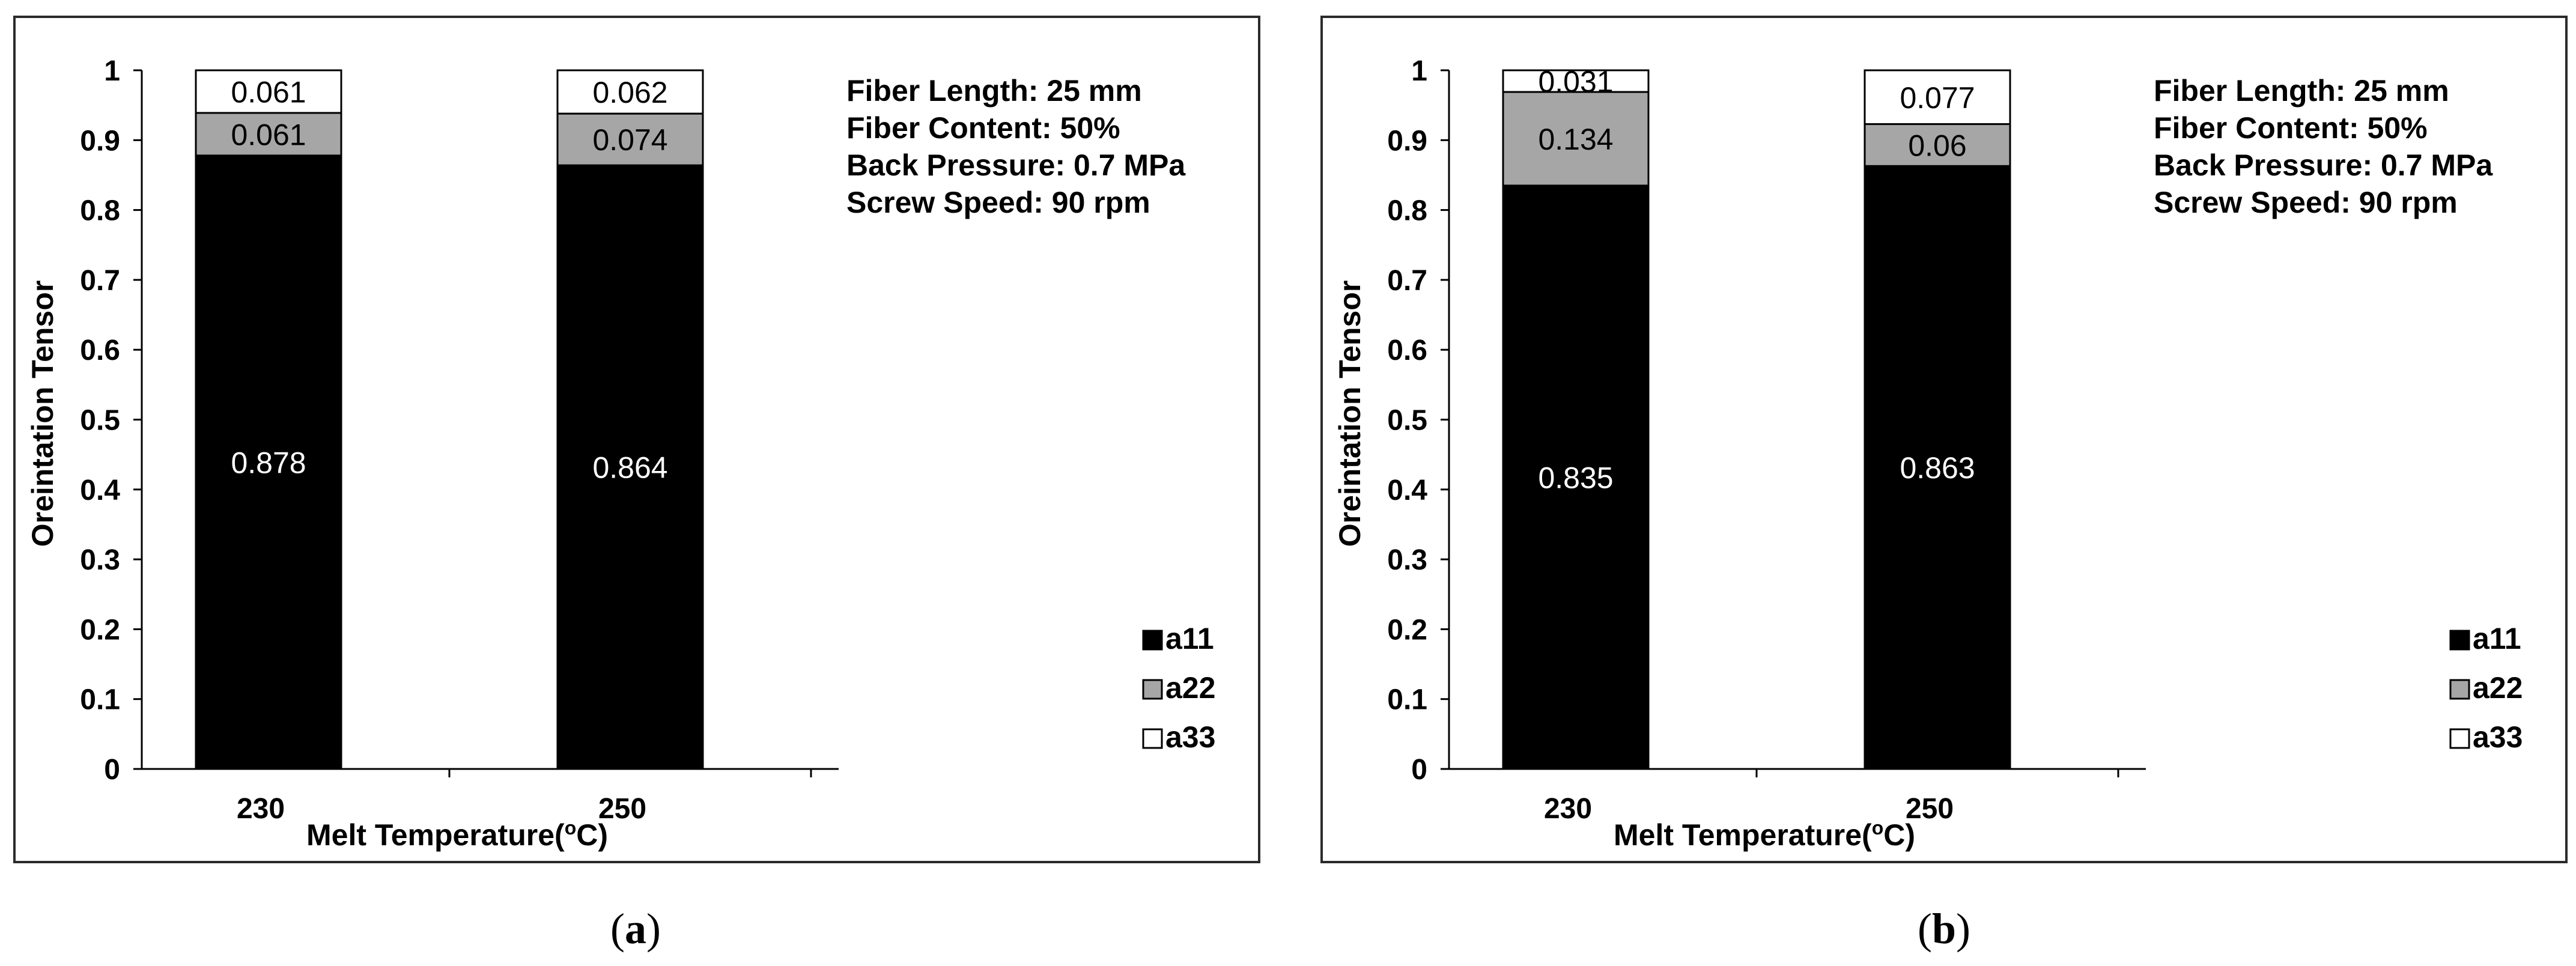 This screenshot has height=966, width=2576. I want to click on data-label-a11-230: 0.835, so click(1575, 477).